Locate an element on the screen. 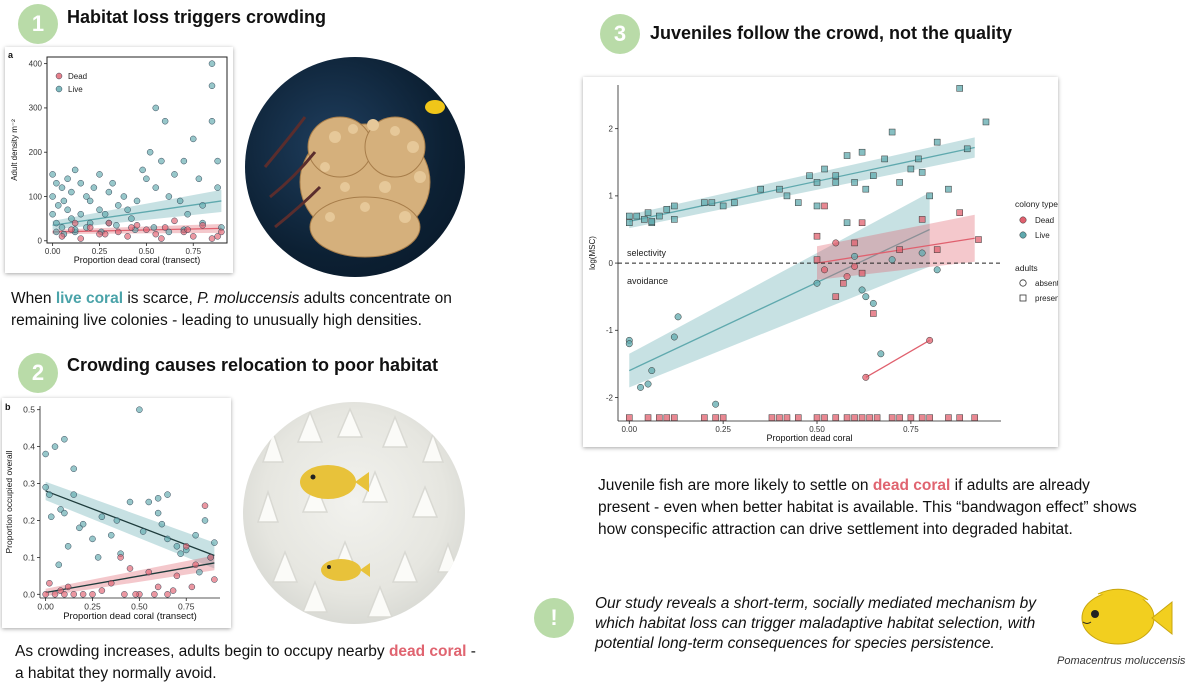 The width and height of the screenshot is (1199, 687). plot-frame is located at coordinates (137, 150).